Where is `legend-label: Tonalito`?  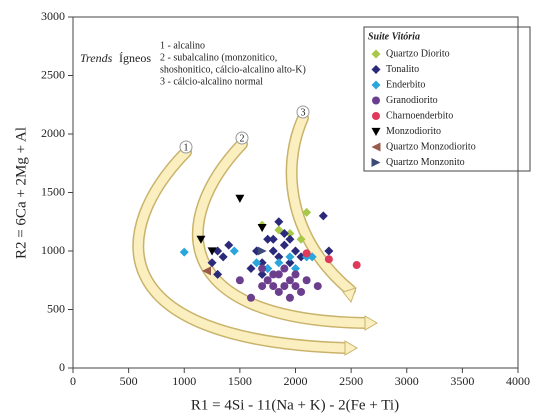 legend-label: Tonalito is located at coordinates (402, 69).